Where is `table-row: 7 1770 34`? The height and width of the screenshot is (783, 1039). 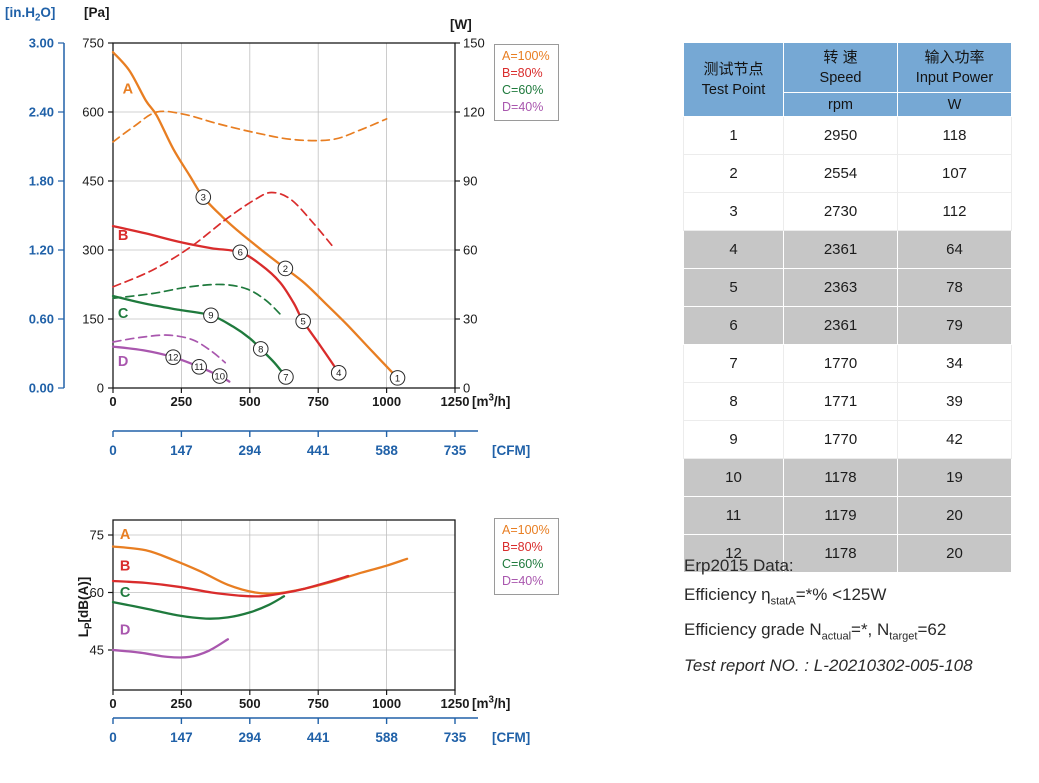 table-row: 7 1770 34 is located at coordinates (847, 363).